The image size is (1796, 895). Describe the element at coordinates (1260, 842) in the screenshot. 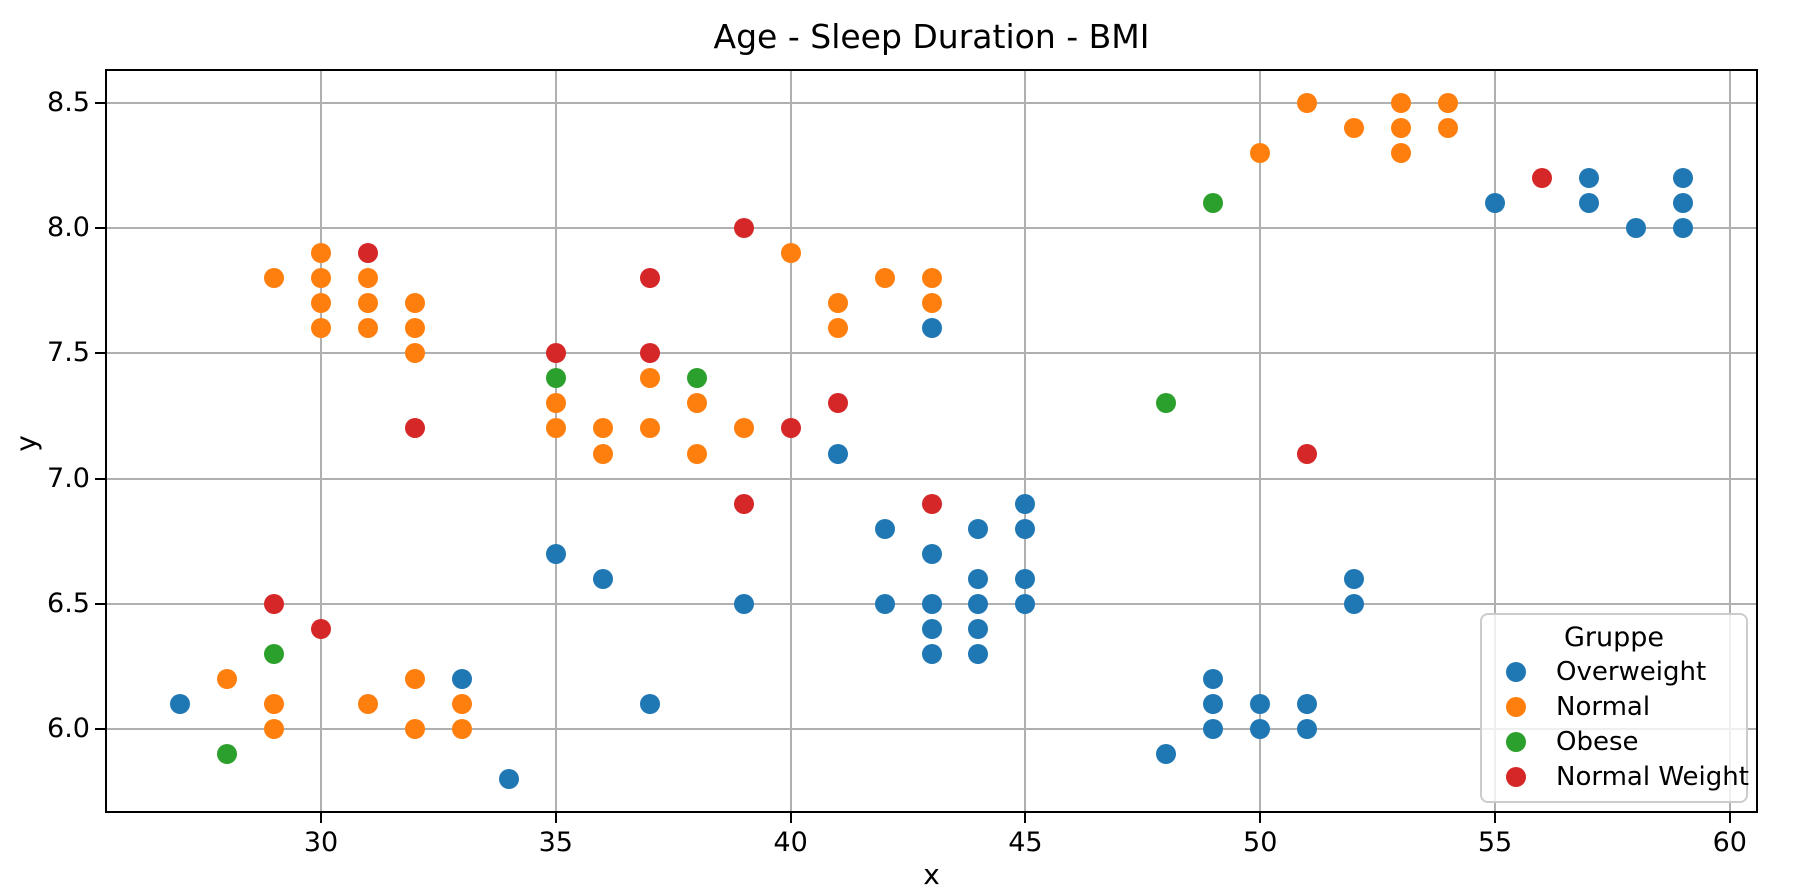

I see `x-tick-label: 50` at that location.